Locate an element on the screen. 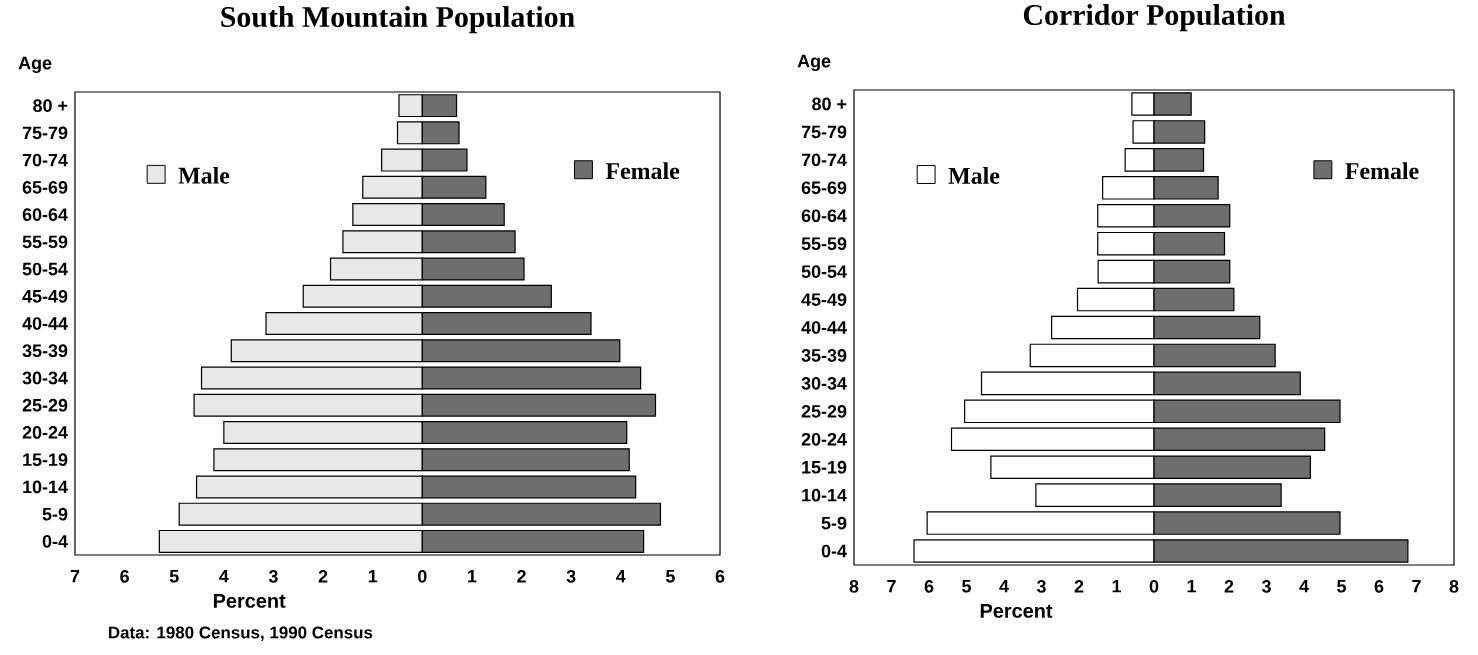 The width and height of the screenshot is (1478, 655). text: Data: 1980 Census, 1990 Census is located at coordinates (240, 633).